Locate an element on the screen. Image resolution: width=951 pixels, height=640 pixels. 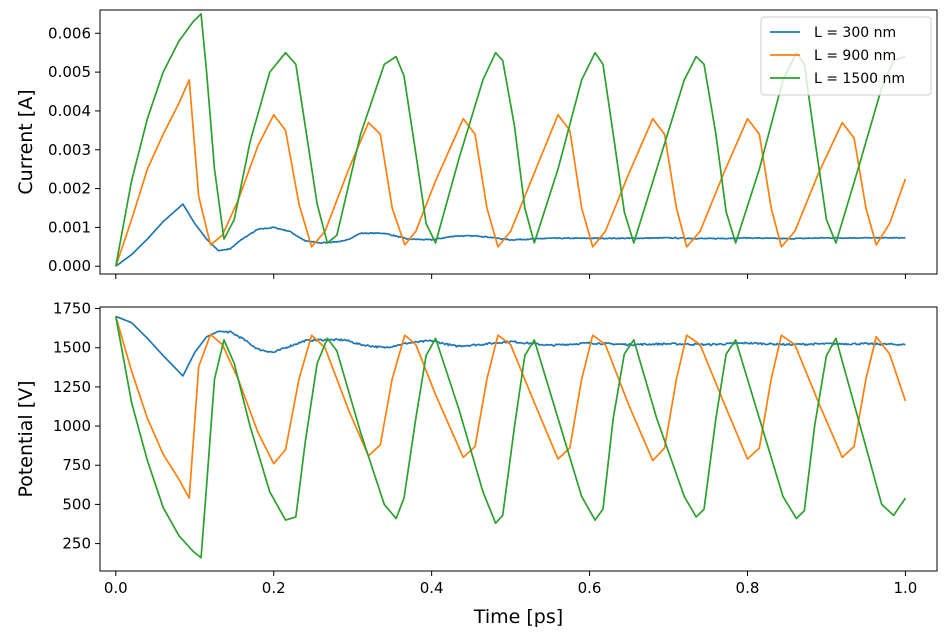
y-tick-label: 0.003 is located at coordinates (69, 150).